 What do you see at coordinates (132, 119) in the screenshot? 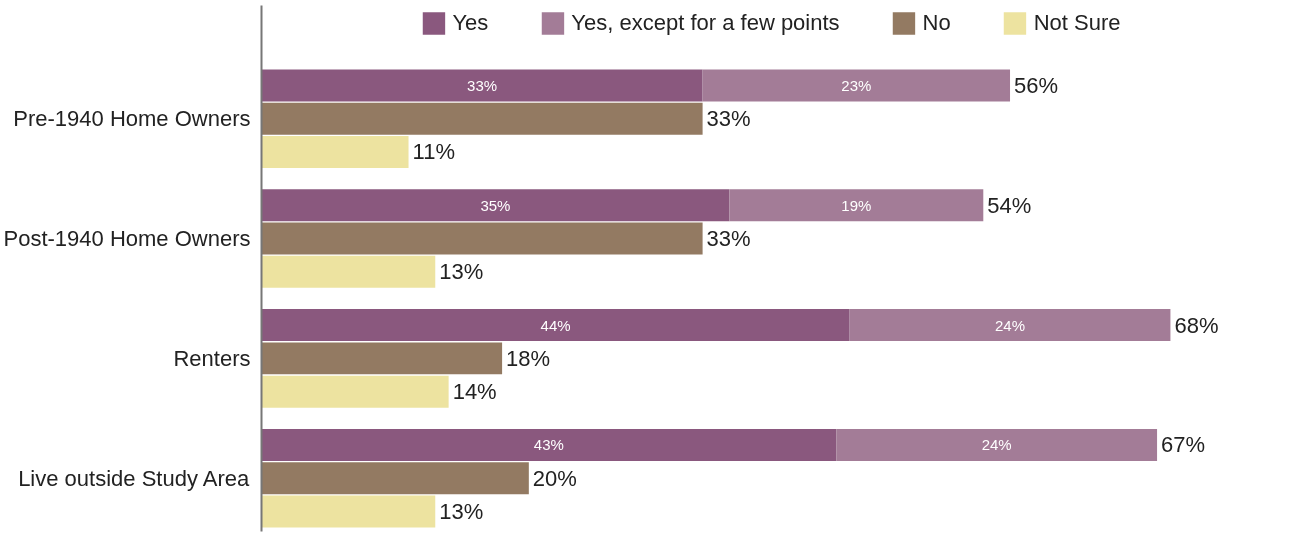
I see `y-tick-label: Pre-1940 Home Owners` at bounding box center [132, 119].